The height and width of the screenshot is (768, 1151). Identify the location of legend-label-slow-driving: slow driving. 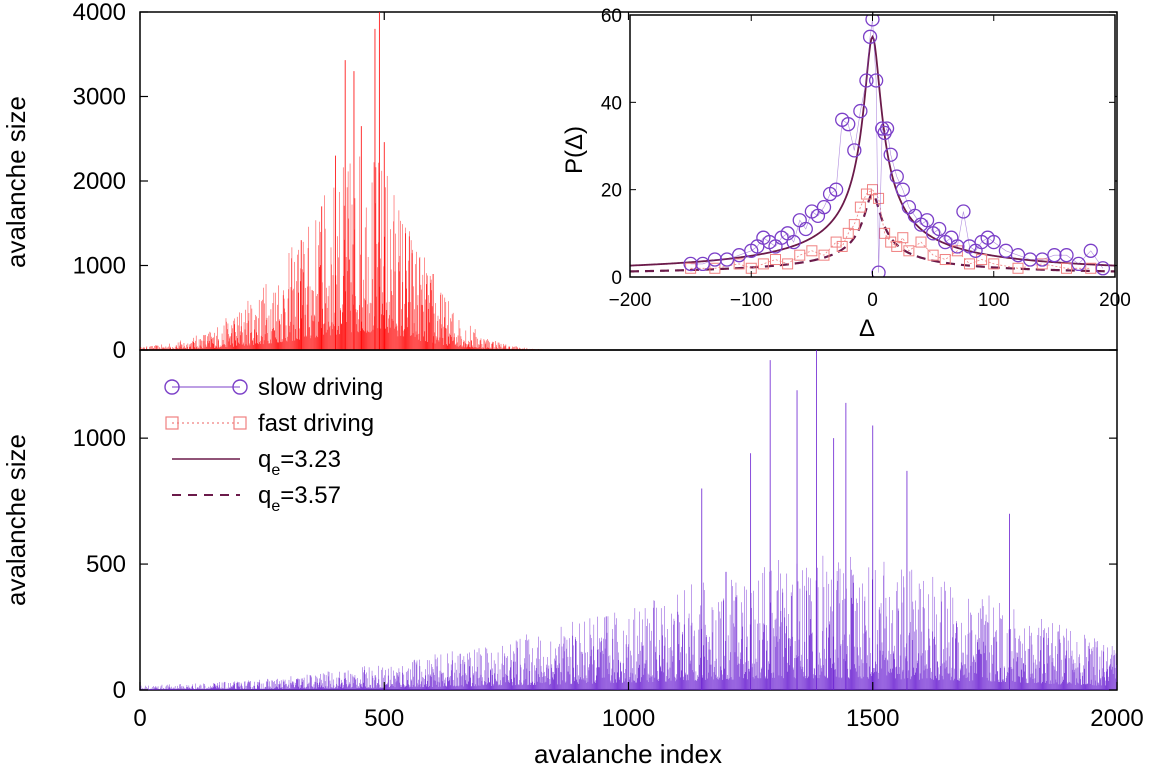
(320, 387).